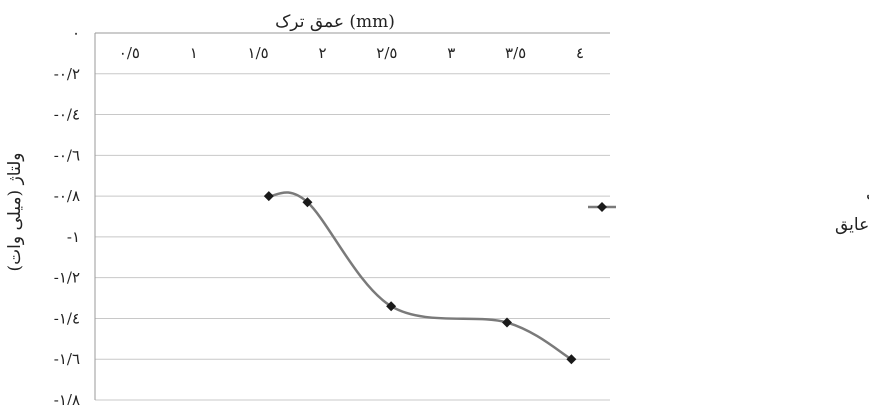 The height and width of the screenshot is (405, 869). I want to click on y-tick-label: -١/٢, so click(67, 278).